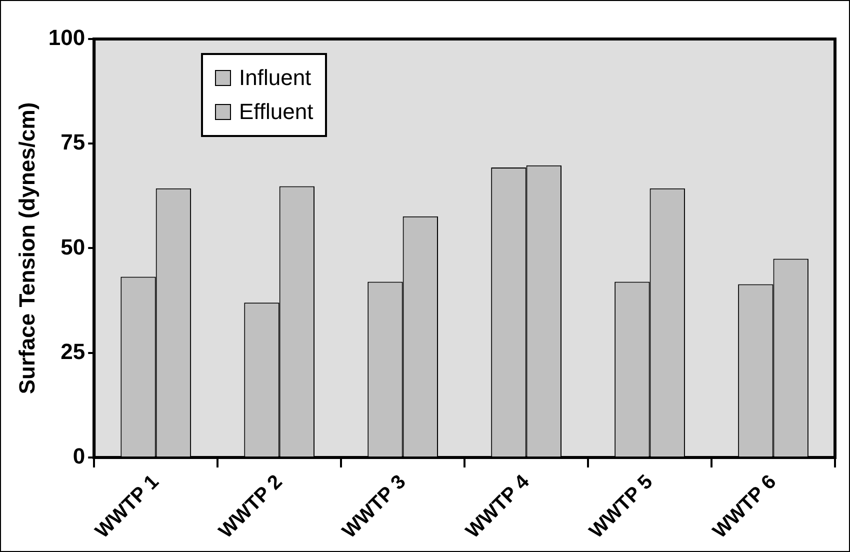 The height and width of the screenshot is (552, 850). Describe the element at coordinates (276, 112) in the screenshot. I see `legend-label: Effluent` at that location.